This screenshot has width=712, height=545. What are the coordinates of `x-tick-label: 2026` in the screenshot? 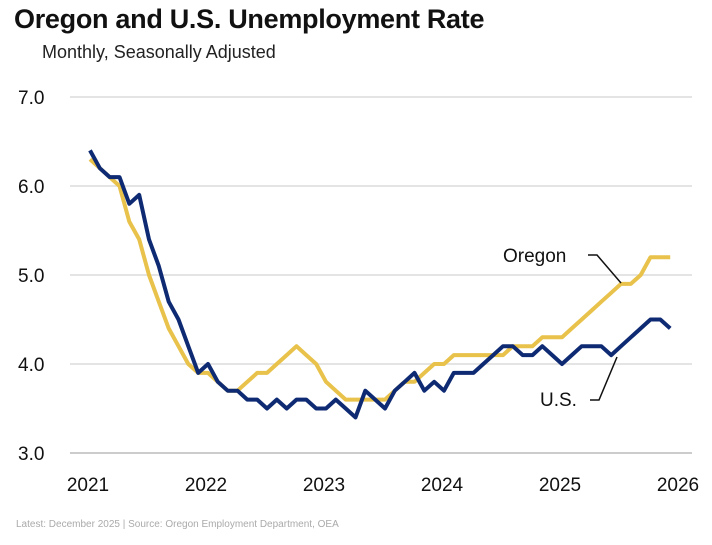 It's located at (678, 485).